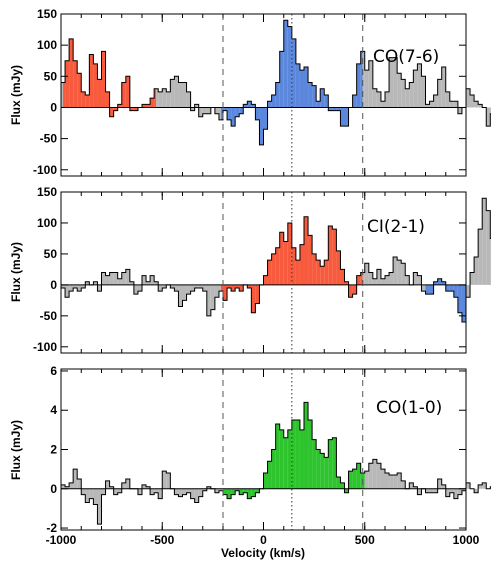 The height and width of the screenshot is (571, 491). Describe the element at coordinates (162, 540) in the screenshot. I see `x-tick-label: -500` at that location.